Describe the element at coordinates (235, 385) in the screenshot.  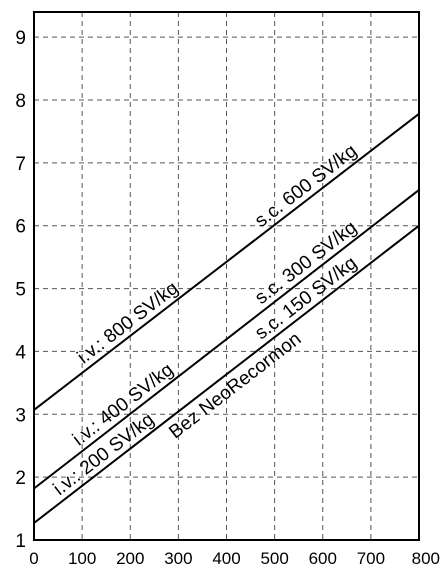
I see `annotation-label: Bez NeoRecormon` at that location.